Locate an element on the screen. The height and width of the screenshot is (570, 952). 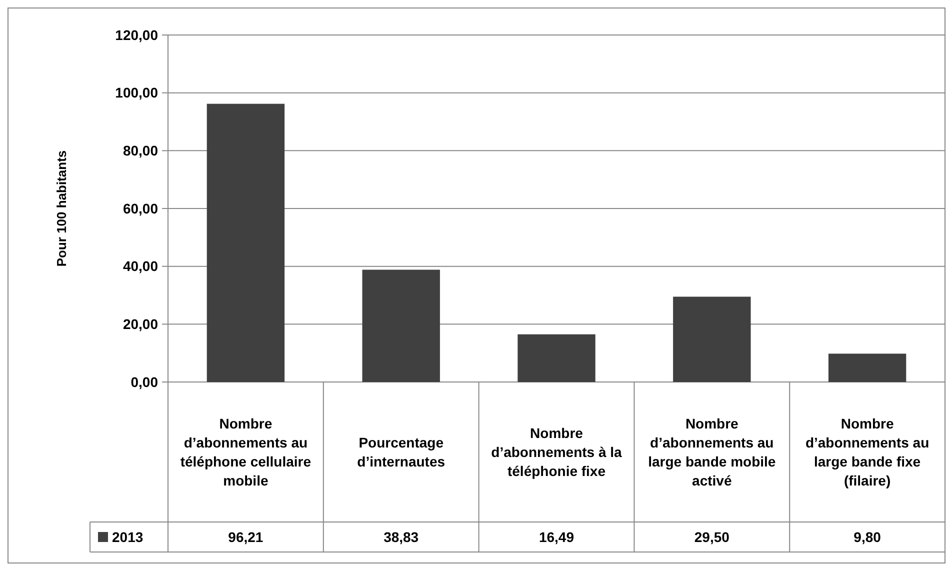
x-tick-label: Nombre d’abonnements au téléphone cellulaire mobile is located at coordinates (246, 451).